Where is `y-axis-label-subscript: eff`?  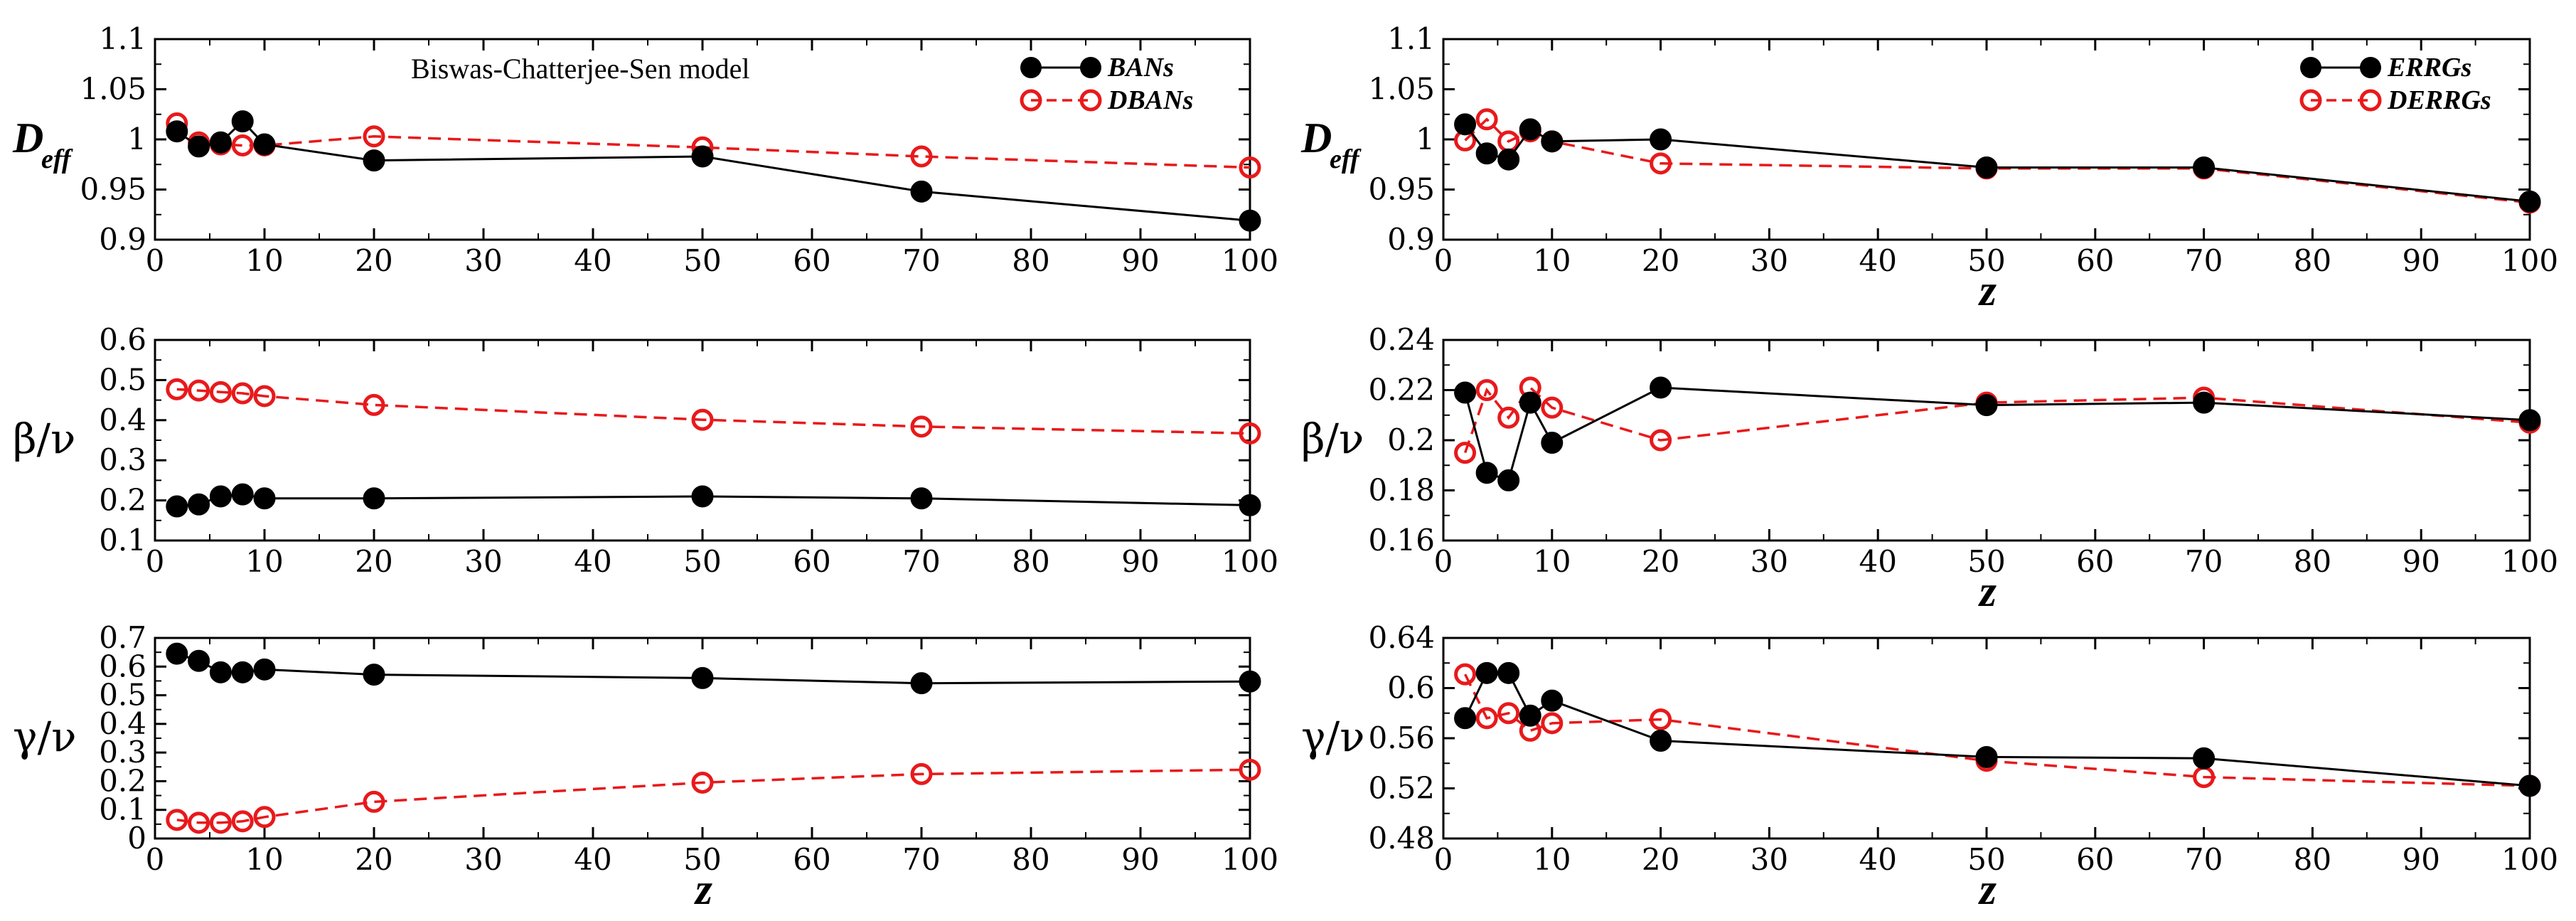
y-axis-label-subscript: eff is located at coordinates (1346, 159).